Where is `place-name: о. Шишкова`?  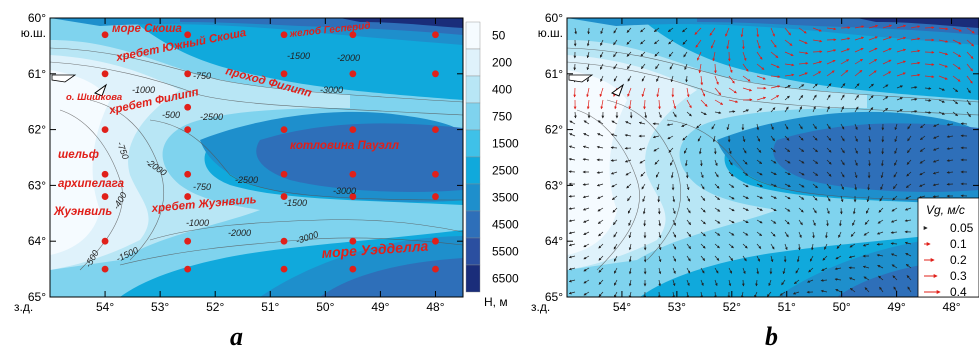 place-name: о. Шишкова is located at coordinates (94, 97).